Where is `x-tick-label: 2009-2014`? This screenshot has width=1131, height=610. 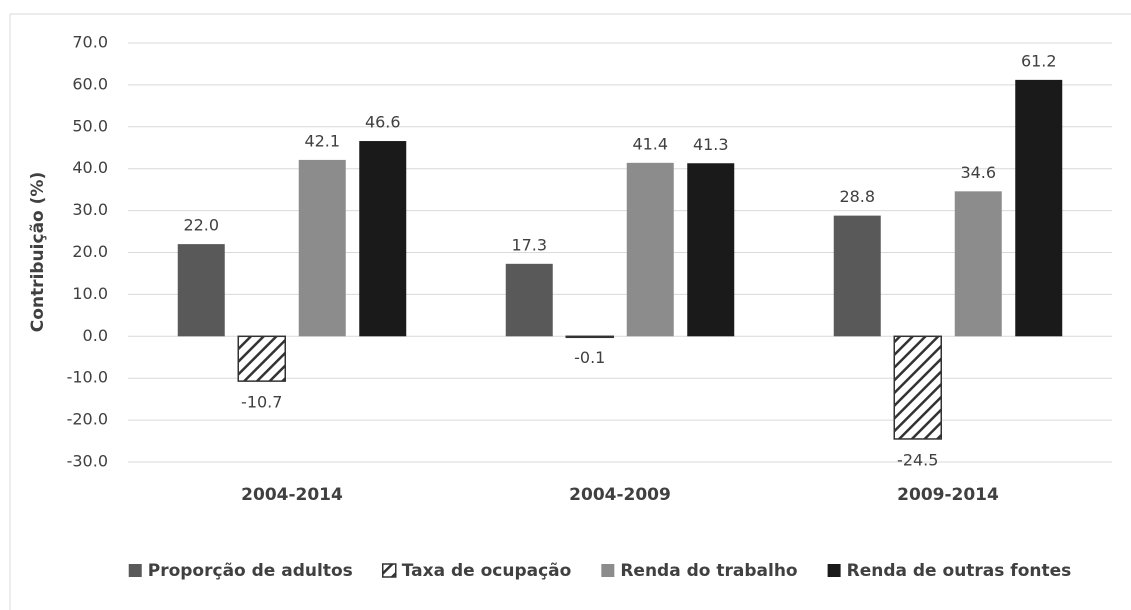 x-tick-label: 2009-2014 is located at coordinates (948, 495).